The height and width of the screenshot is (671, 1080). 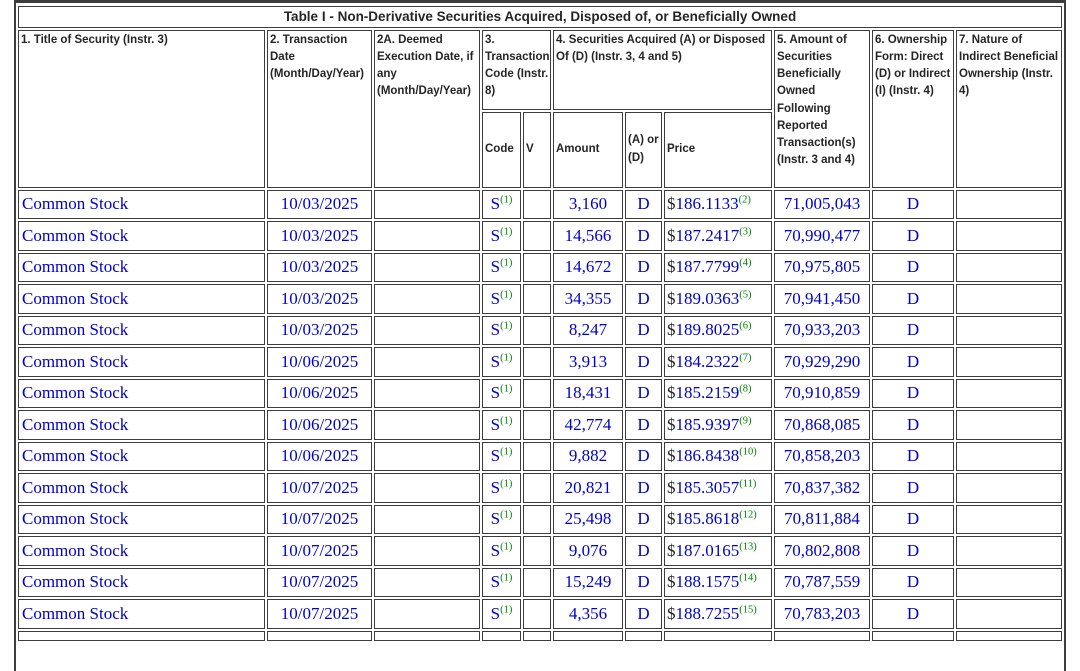 What do you see at coordinates (822, 614) in the screenshot?
I see `cell-shares-owned-following: 70,783,203` at bounding box center [822, 614].